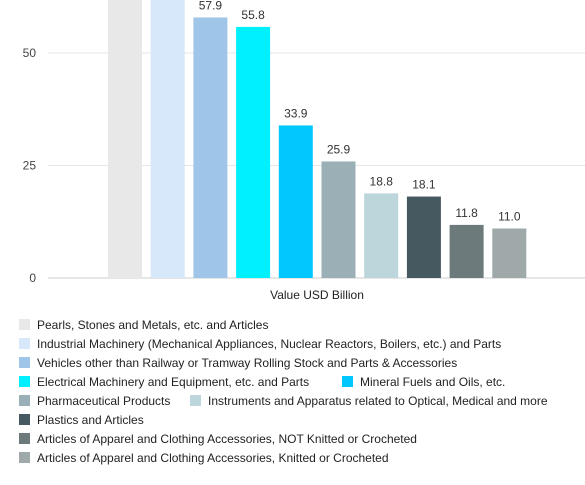 Image resolution: width=585 pixels, height=485 pixels. Describe the element at coordinates (317, 295) in the screenshot. I see `x-axis-title: Value USD Billion` at that location.